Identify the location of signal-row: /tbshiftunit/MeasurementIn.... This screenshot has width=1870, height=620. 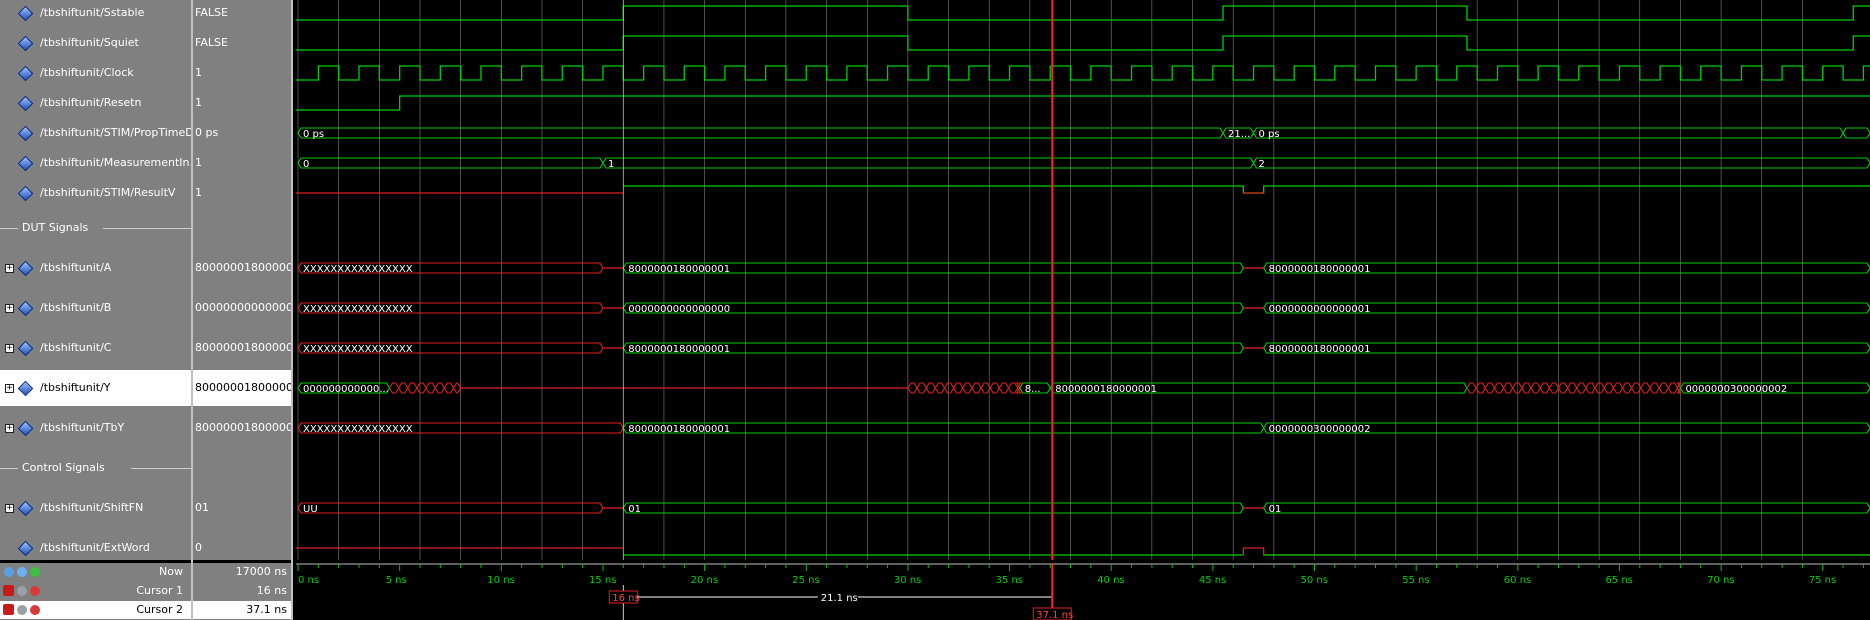
(95, 163).